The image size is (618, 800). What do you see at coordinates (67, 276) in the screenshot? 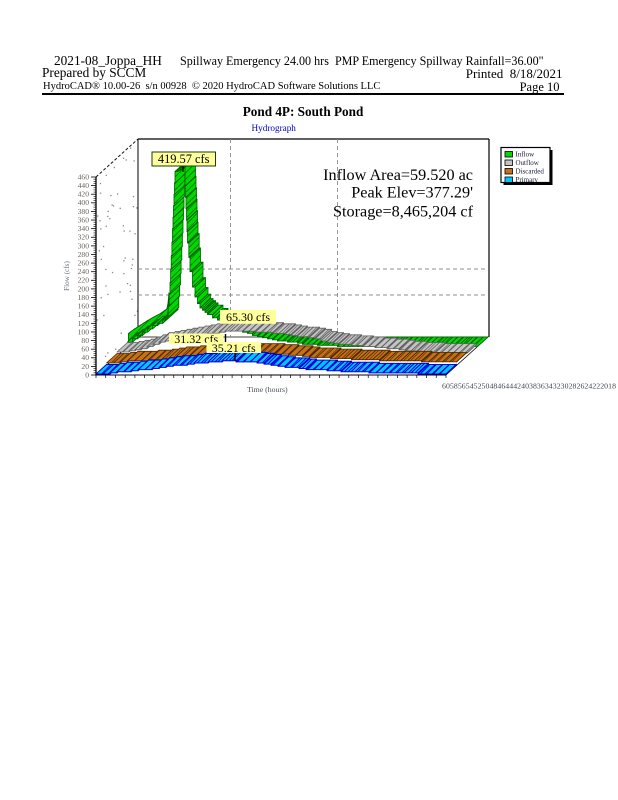
I see `svg-text: Flow (cfs)` at bounding box center [67, 276].